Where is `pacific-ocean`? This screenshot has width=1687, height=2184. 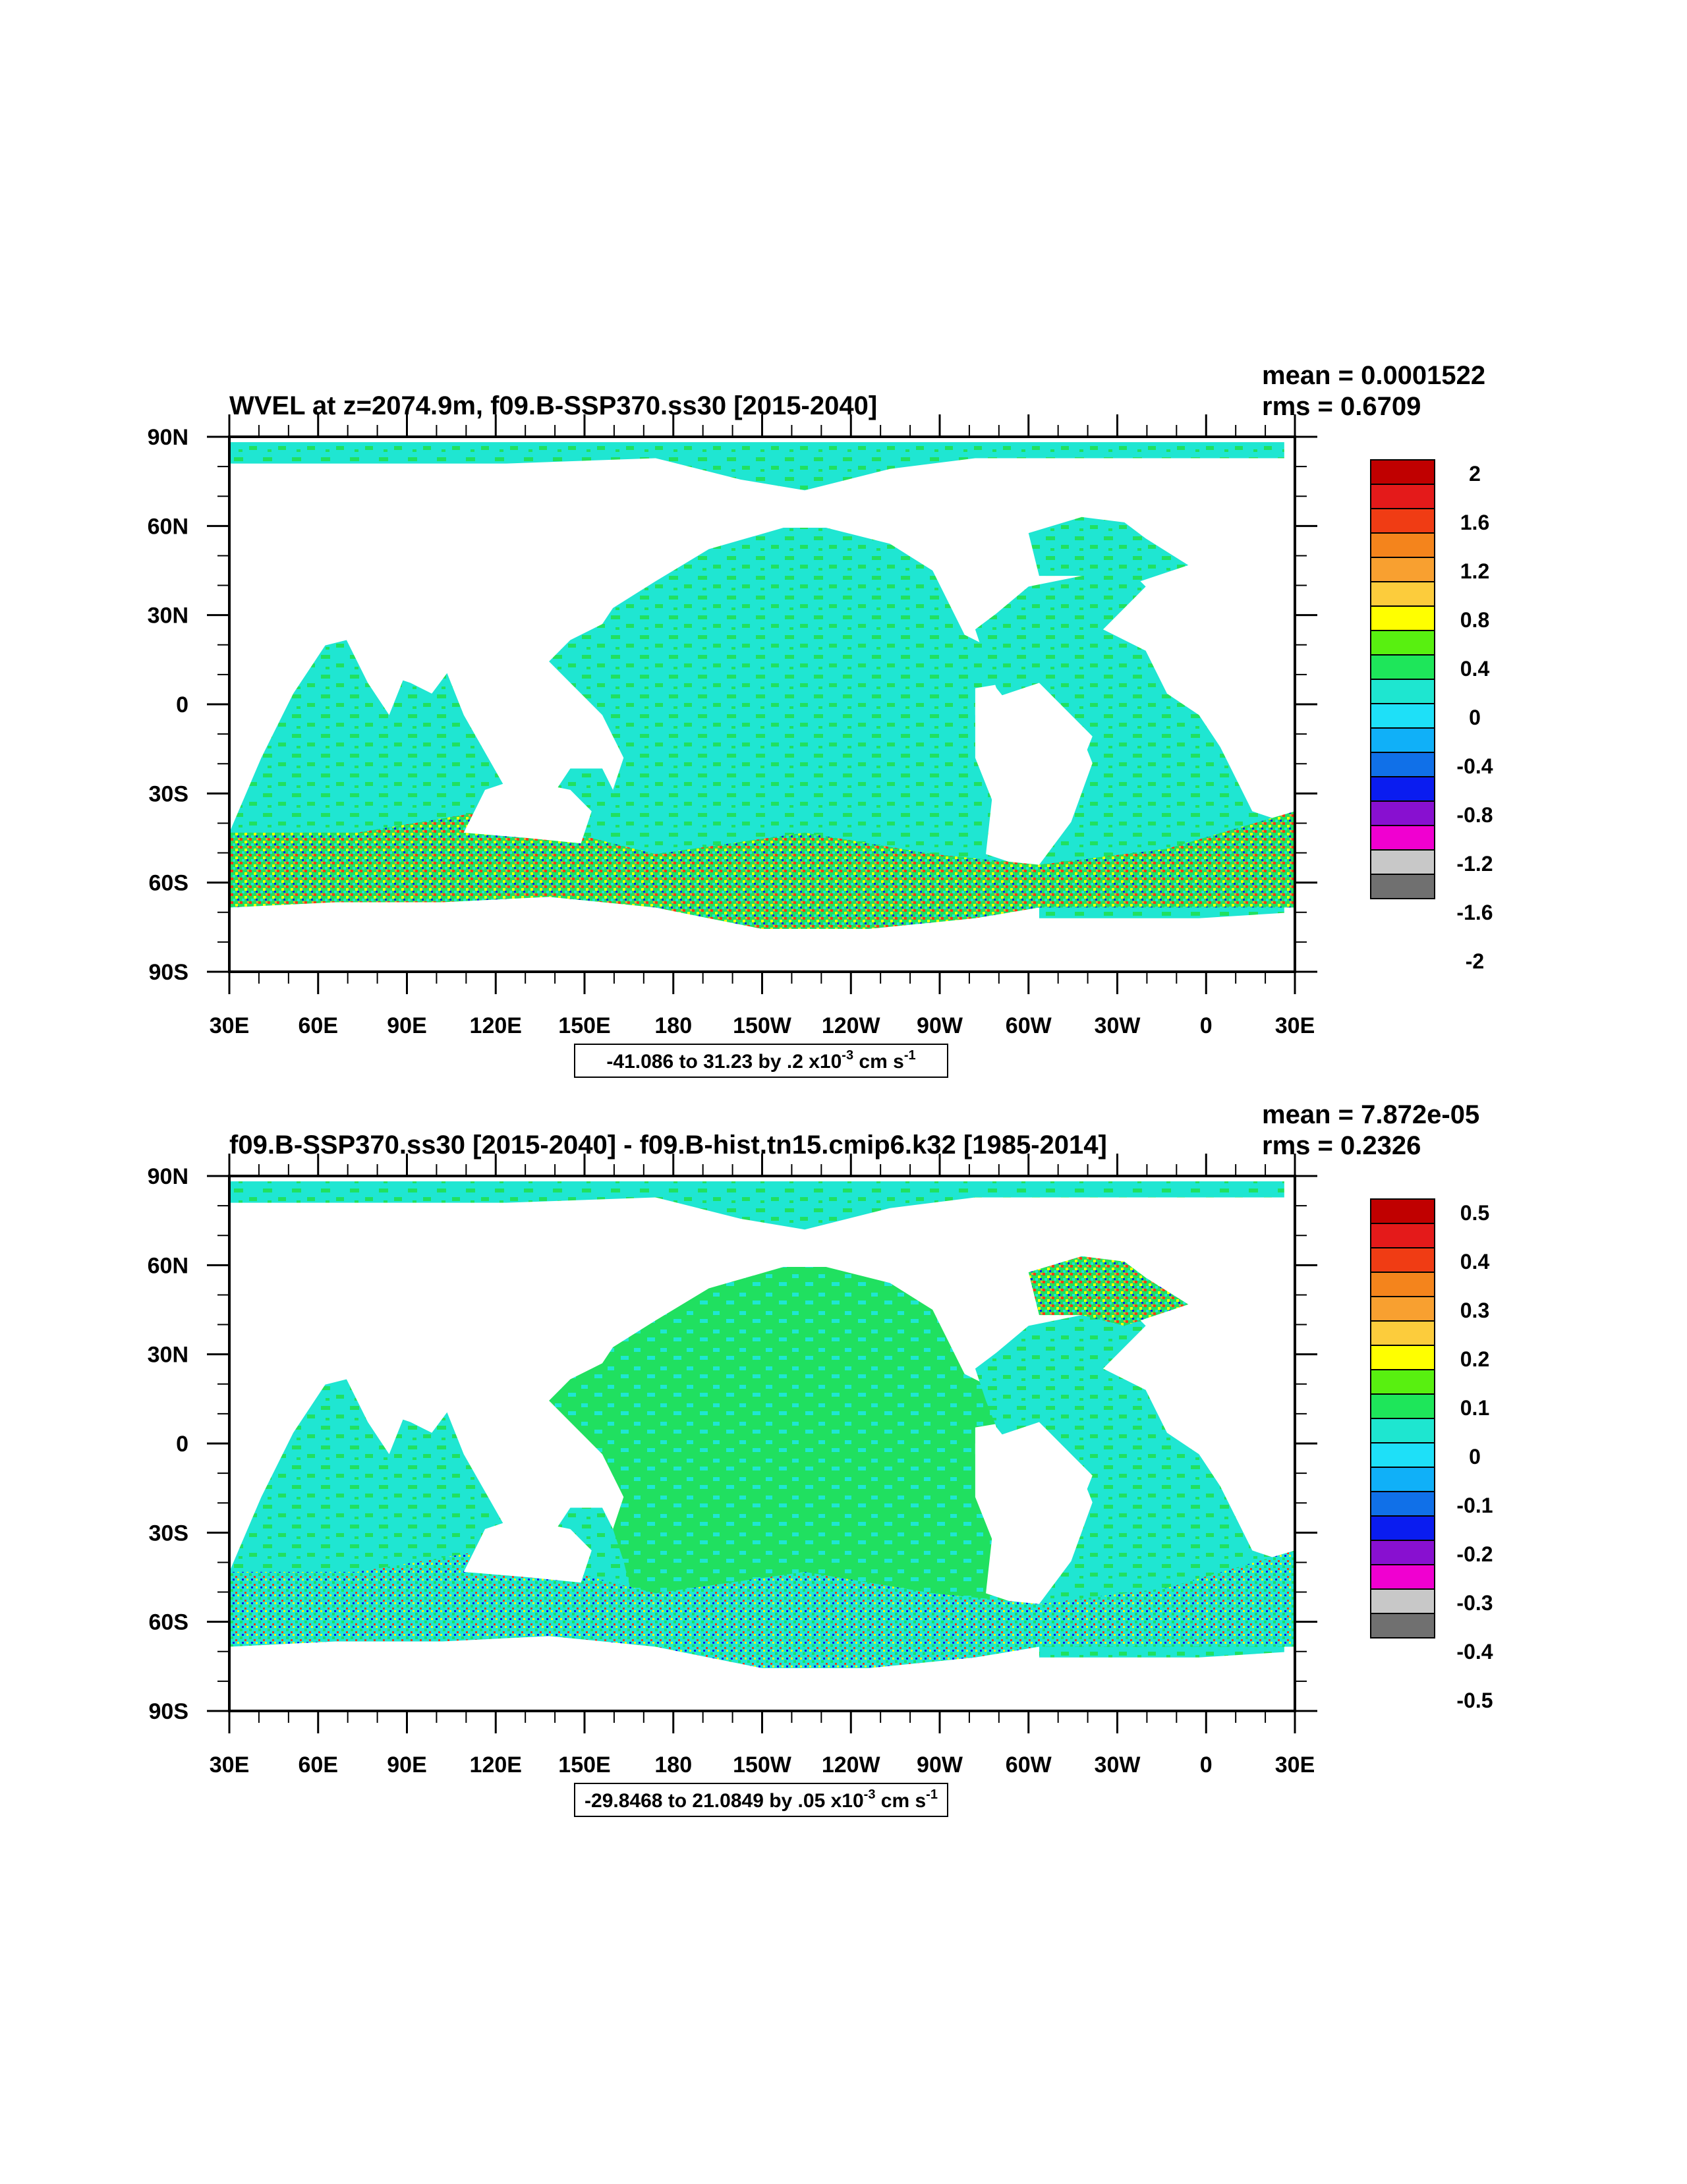
pacific-ocean is located at coordinates (783, 707).